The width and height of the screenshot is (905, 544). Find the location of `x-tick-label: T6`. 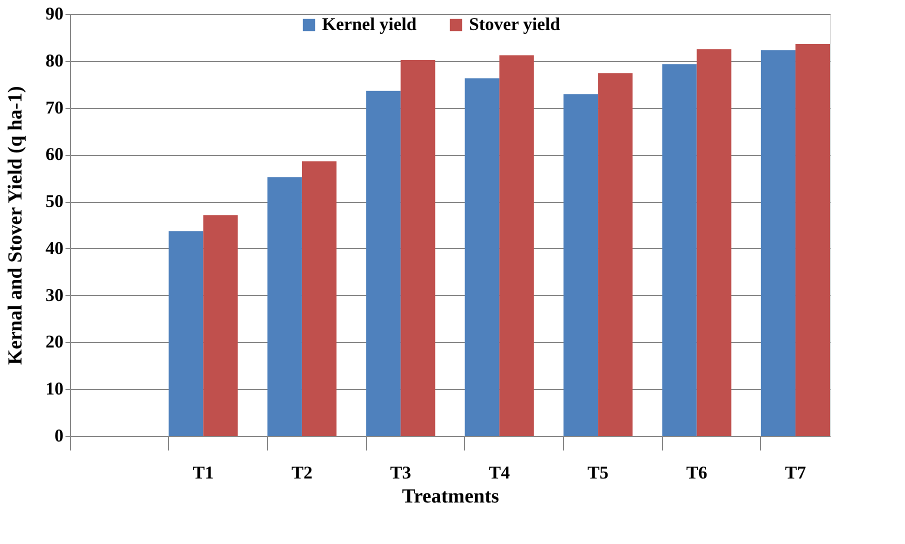

x-tick-label: T6 is located at coordinates (697, 472).